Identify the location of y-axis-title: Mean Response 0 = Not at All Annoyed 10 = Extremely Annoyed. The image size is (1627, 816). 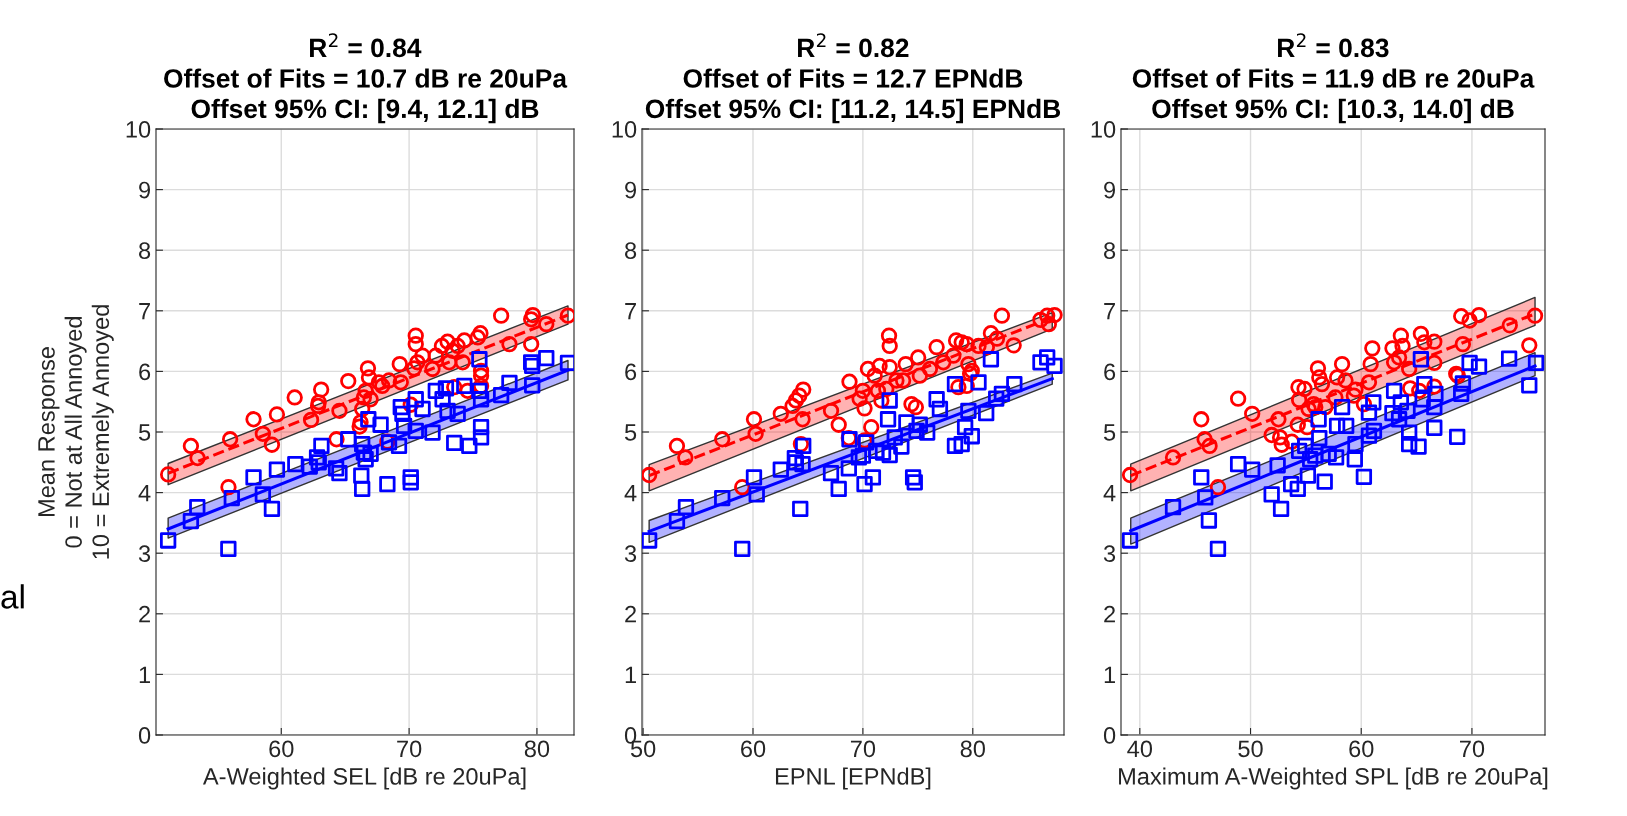
(76, 432).